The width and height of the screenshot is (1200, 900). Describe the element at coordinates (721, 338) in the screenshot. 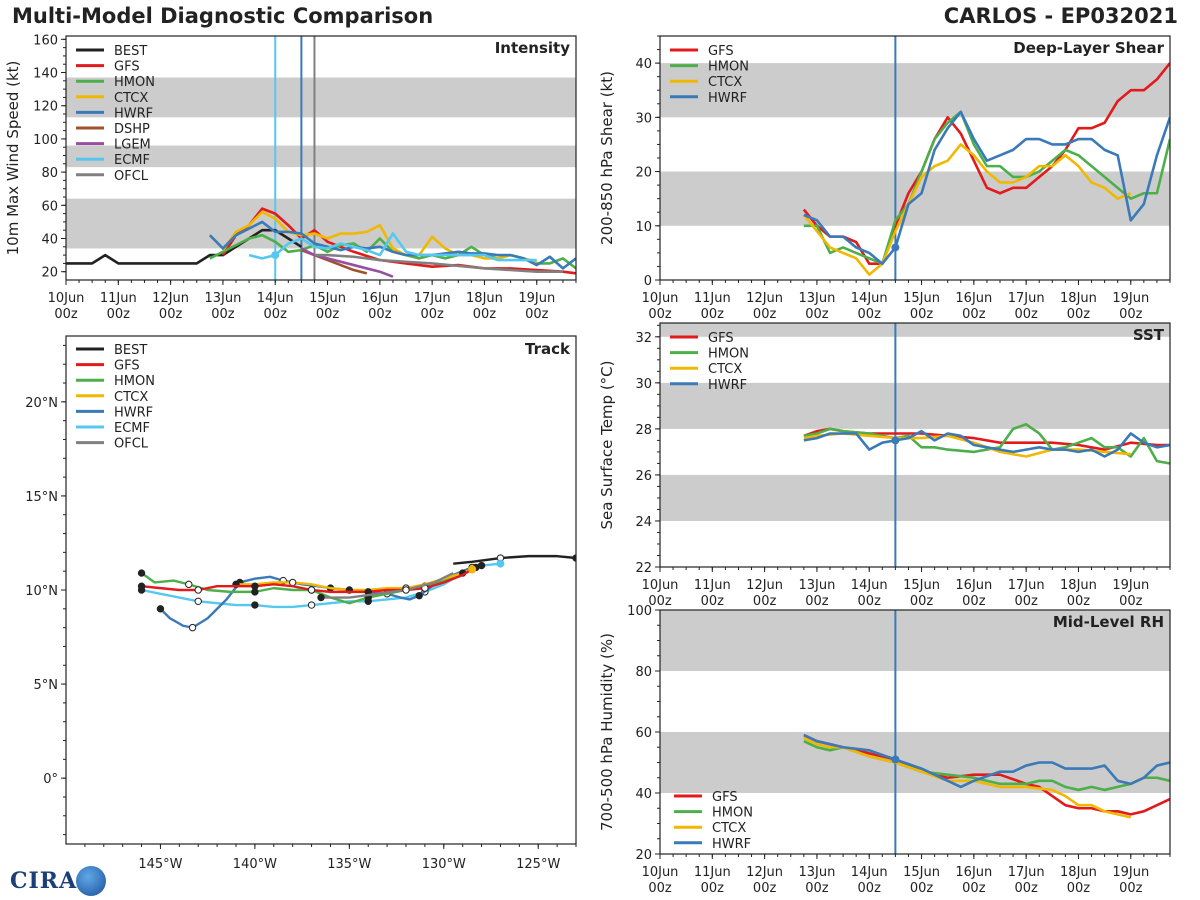

I see `sst-legend-label-gfs: GFS` at that location.